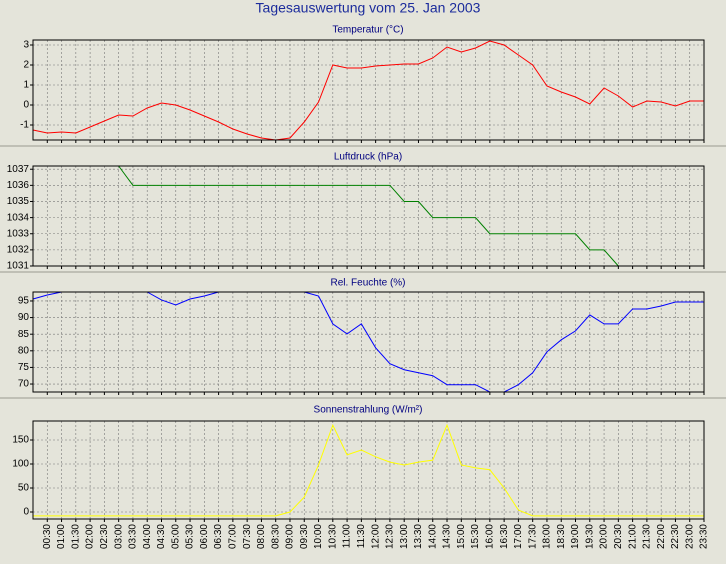 This screenshot has width=726, height=564. What do you see at coordinates (367, 30) in the screenshot?
I see `panel-title: Temperatur (°C)` at bounding box center [367, 30].